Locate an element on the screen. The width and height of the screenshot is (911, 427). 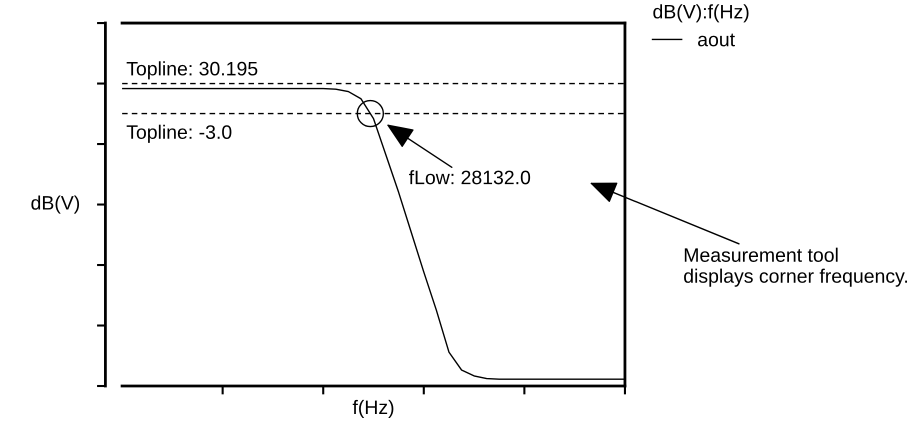
annotation: fLow: 28132.0 is located at coordinates (469, 177).